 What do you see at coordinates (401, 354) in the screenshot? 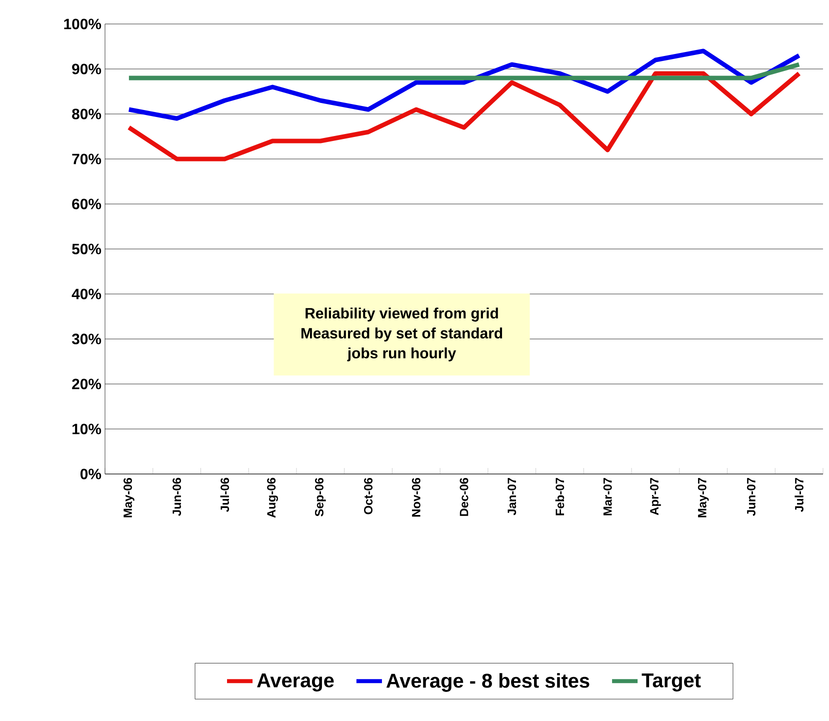
I see `annotation: jobs run hourly` at bounding box center [401, 354].